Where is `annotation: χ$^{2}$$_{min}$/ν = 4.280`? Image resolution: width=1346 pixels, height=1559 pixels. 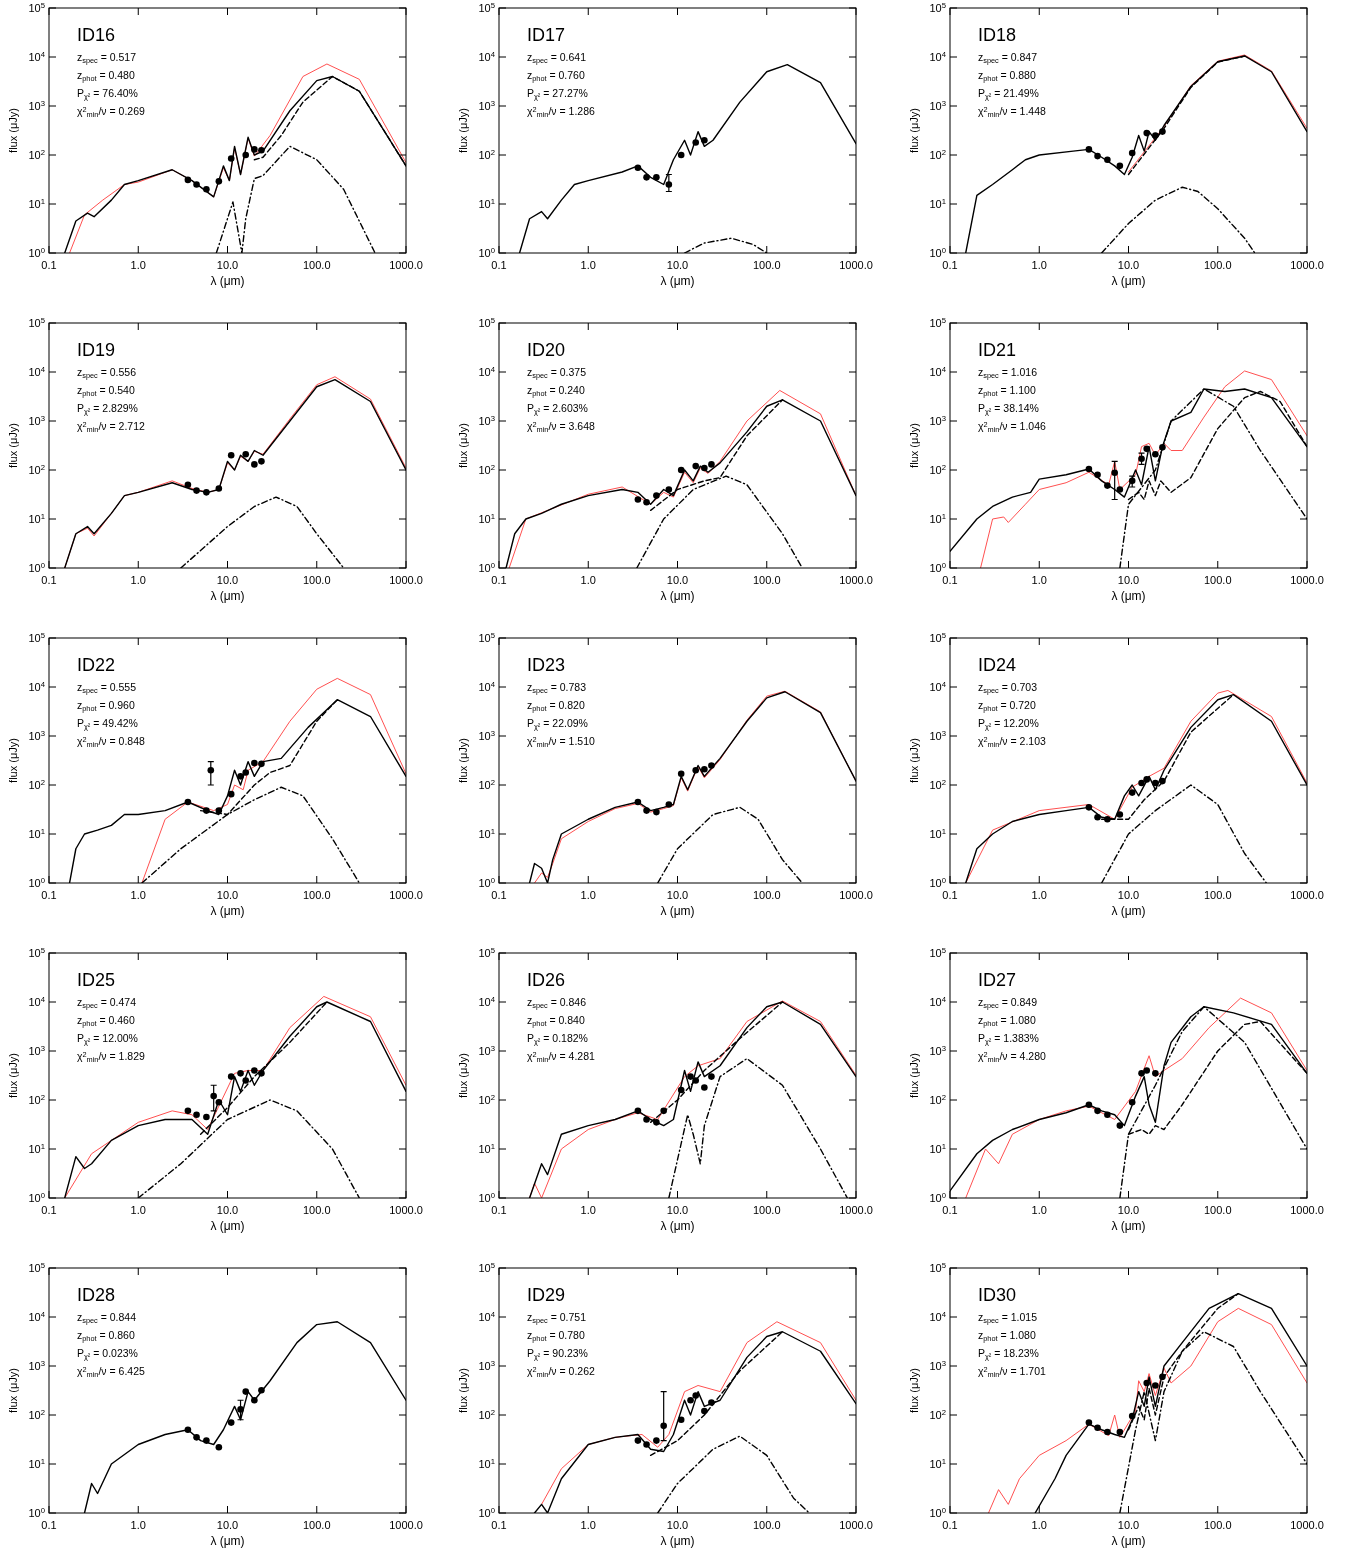 annotation: χ$^{2}$$_{min}$/ν = 4.280 is located at coordinates (1012, 1057).